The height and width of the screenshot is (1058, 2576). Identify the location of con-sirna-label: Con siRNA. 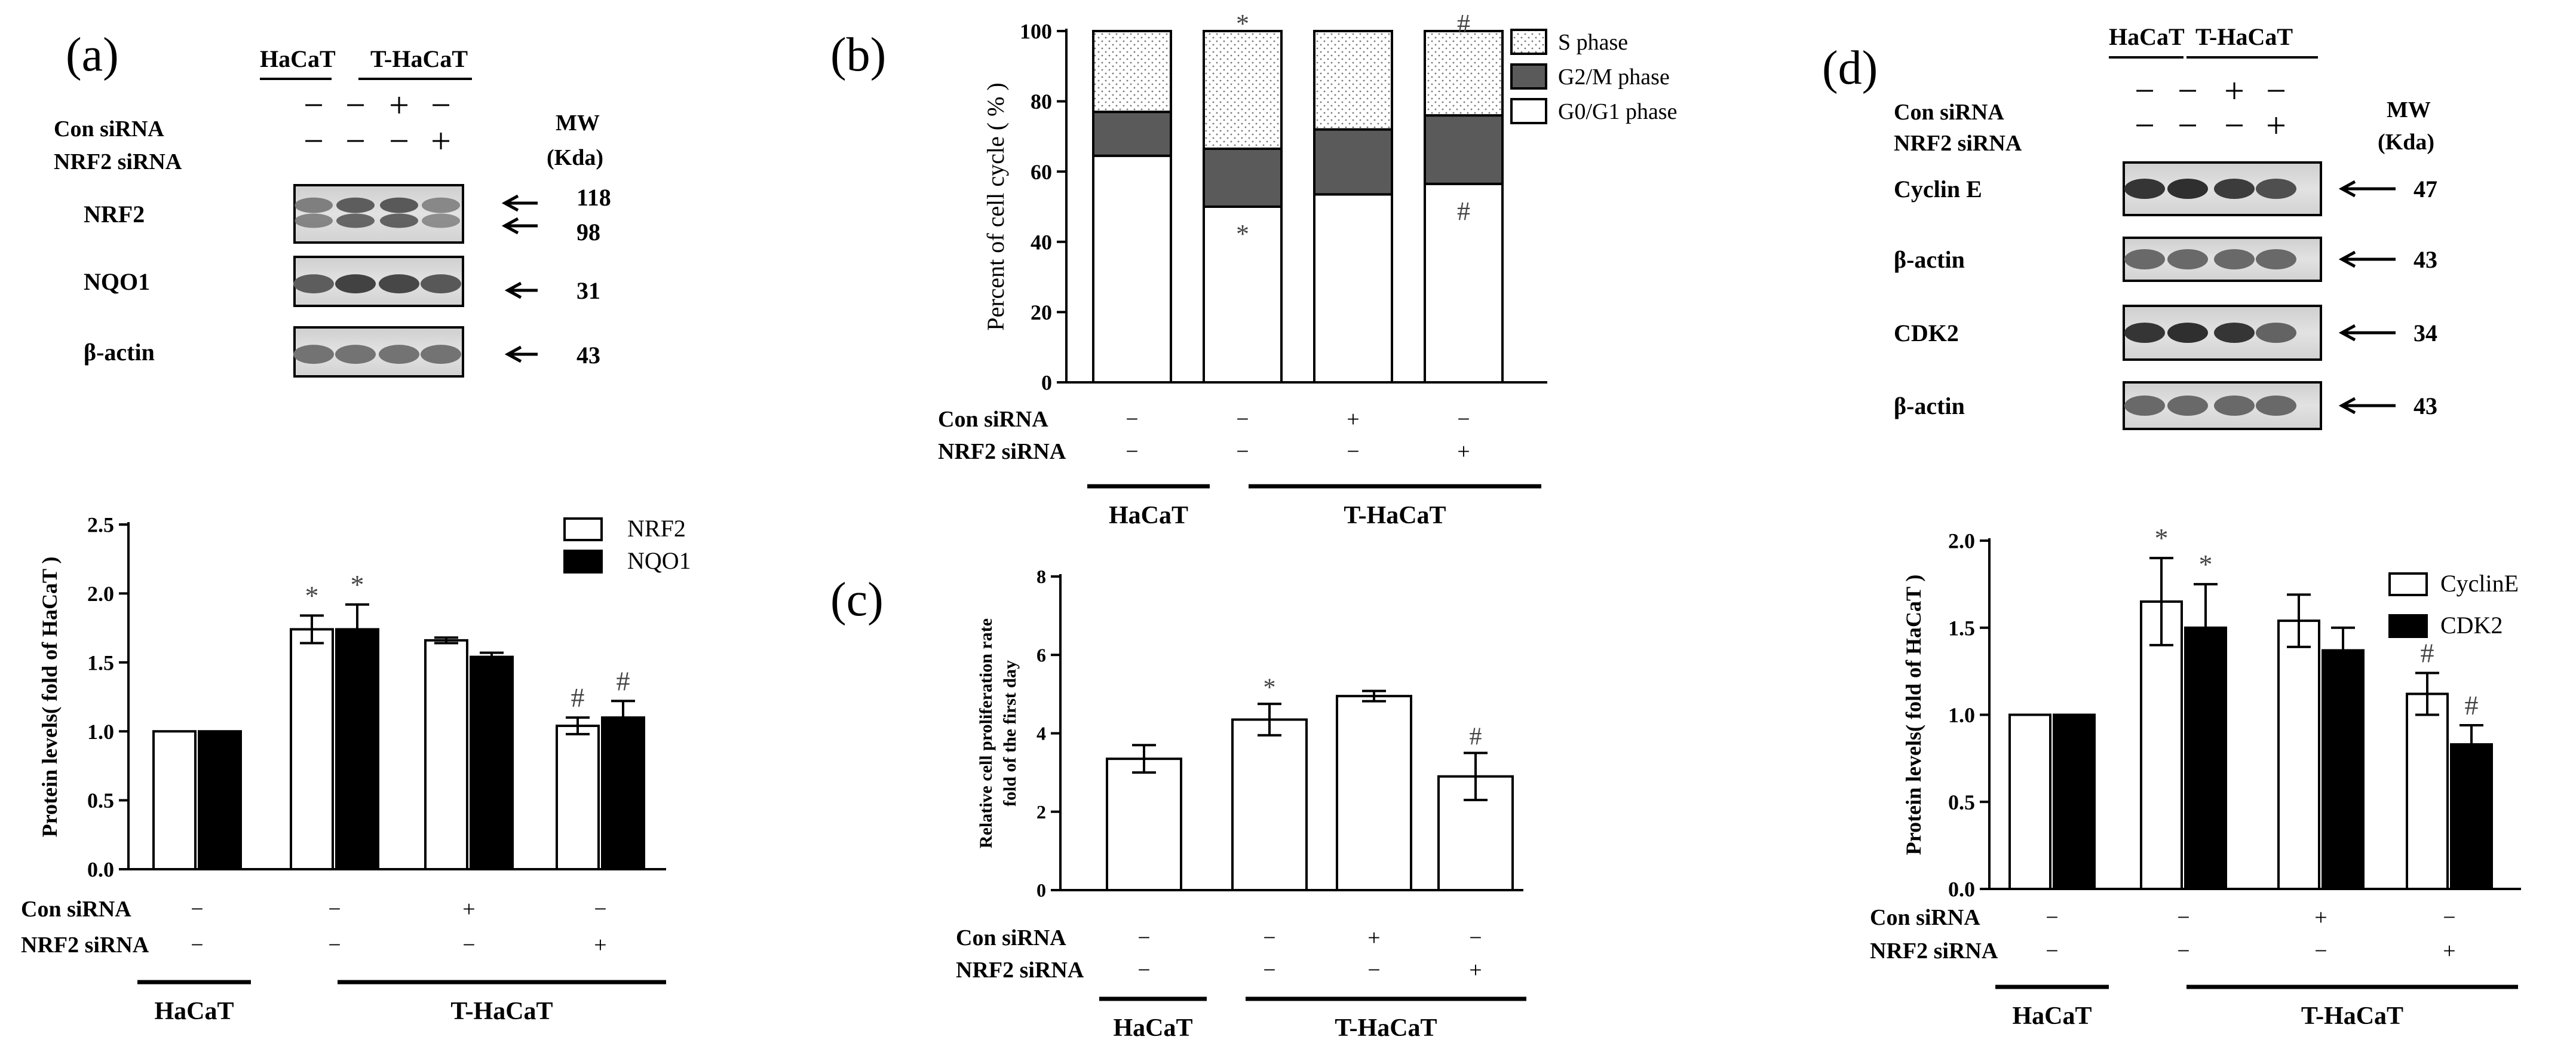
(1925, 917).